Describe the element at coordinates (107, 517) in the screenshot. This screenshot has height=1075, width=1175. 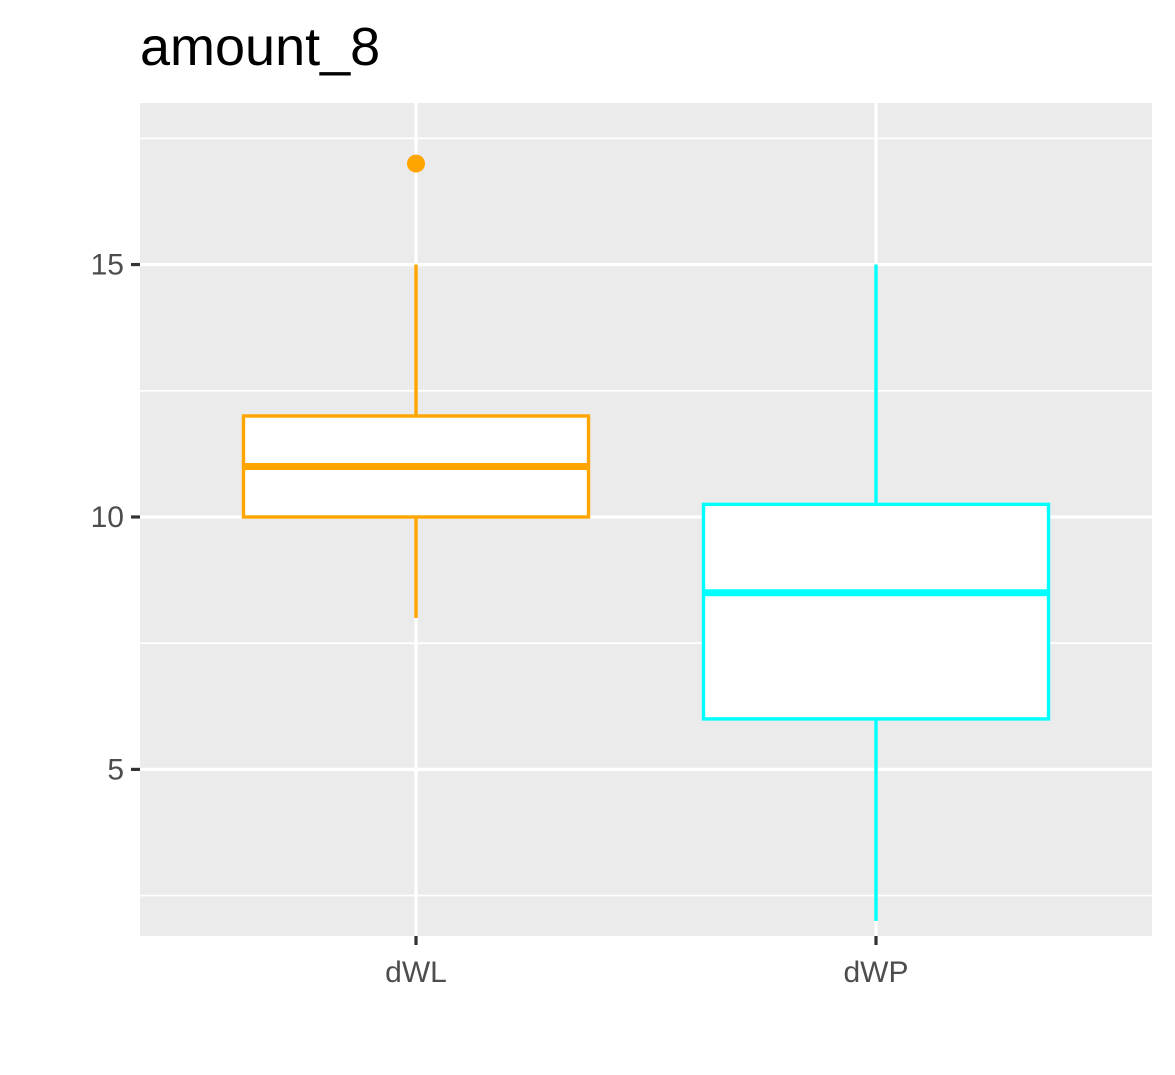
I see `y-tick-label: 10` at that location.